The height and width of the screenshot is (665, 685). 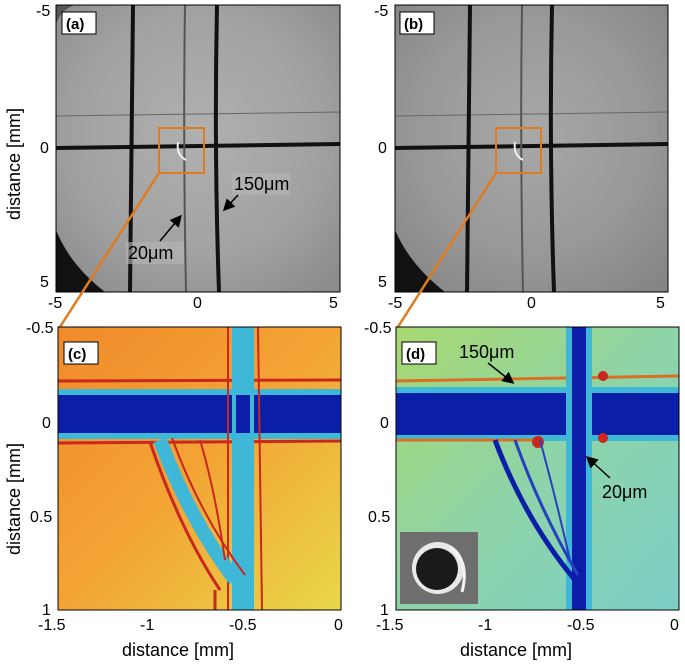 I want to click on panel-d-xtick-2: -0.5, so click(x=581, y=625).